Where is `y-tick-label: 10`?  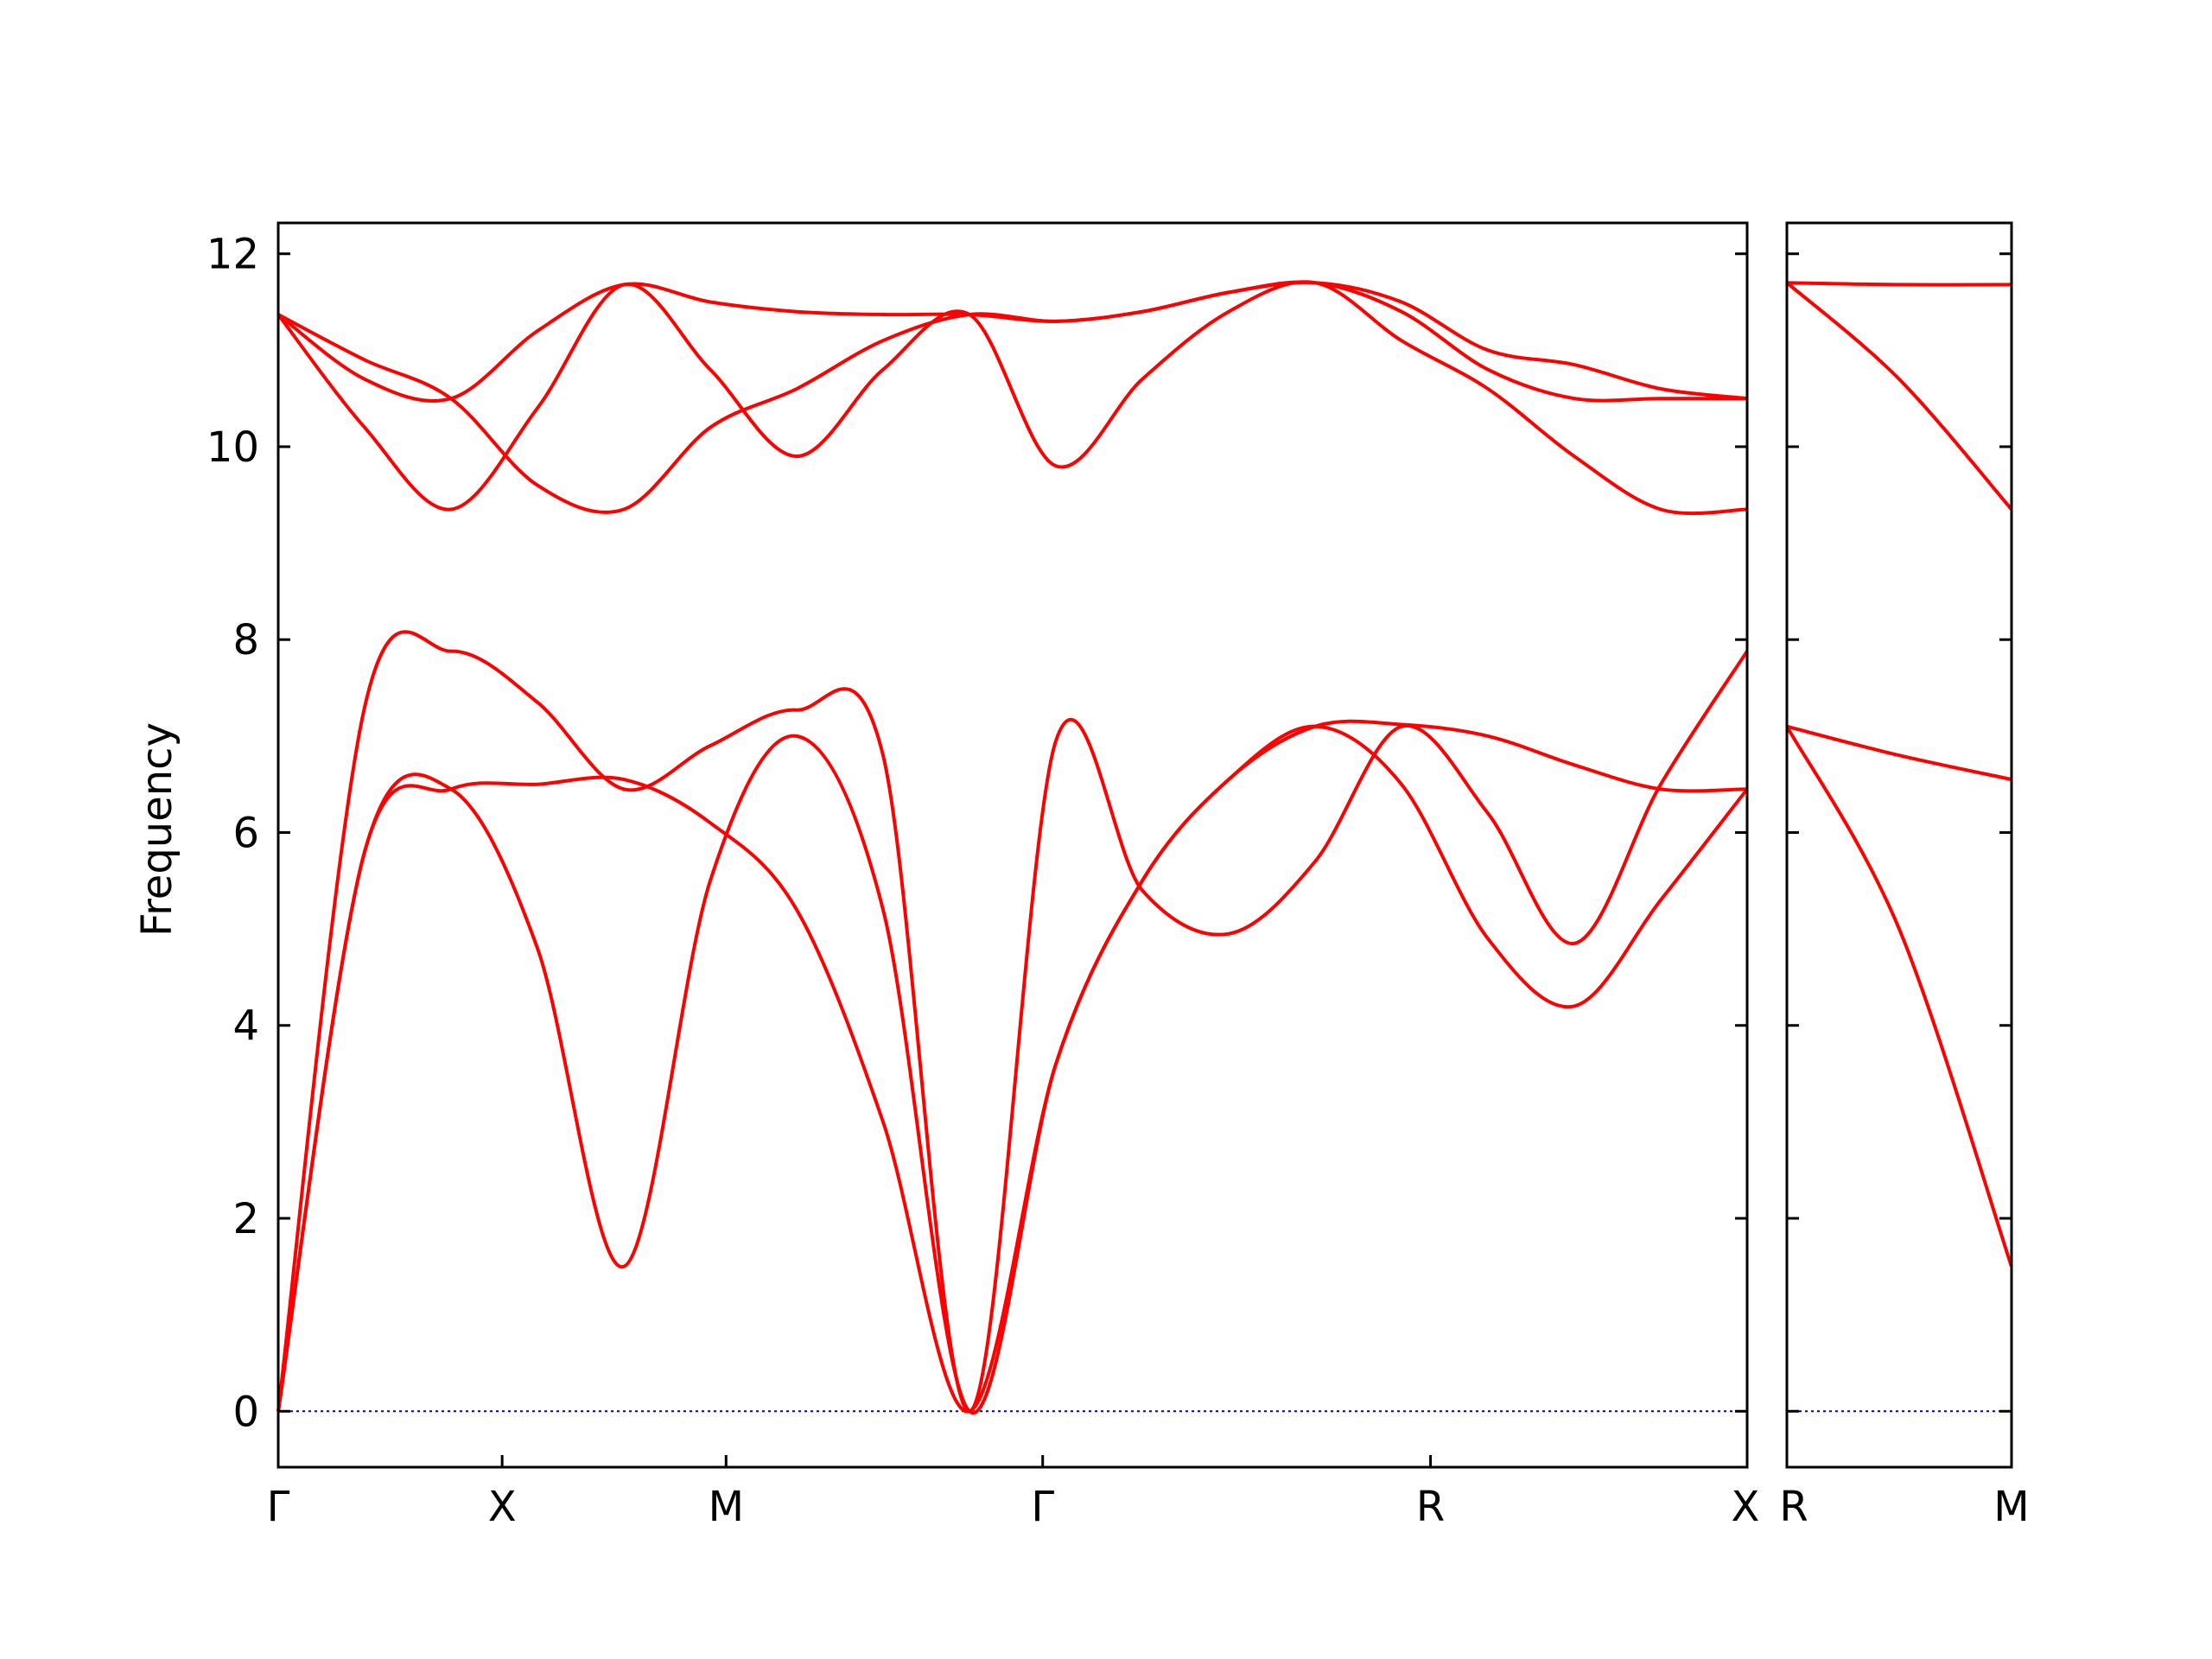
y-tick-label: 10 is located at coordinates (233, 448).